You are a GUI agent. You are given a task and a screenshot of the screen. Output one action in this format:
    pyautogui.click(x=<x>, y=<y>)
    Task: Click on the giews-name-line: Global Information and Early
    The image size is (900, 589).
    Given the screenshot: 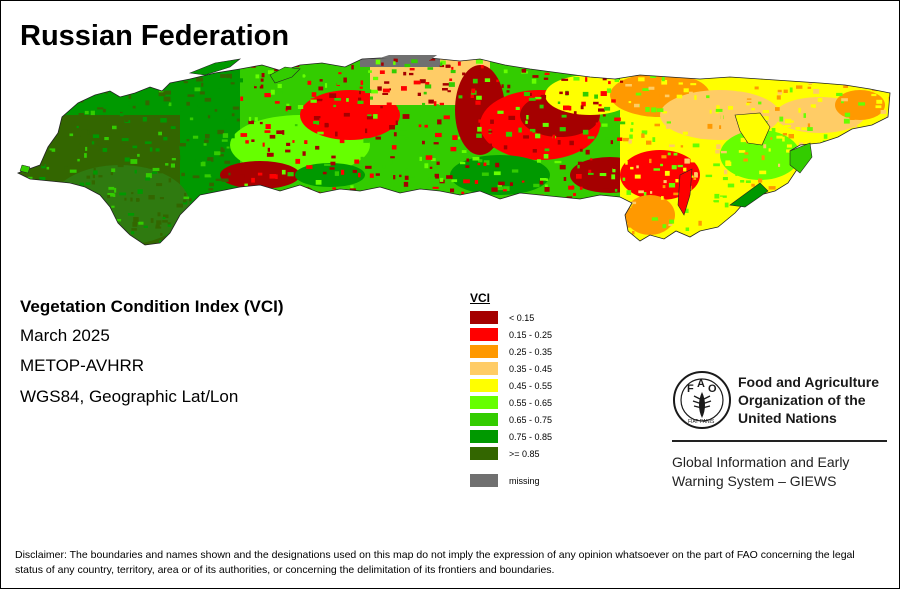 What is the action you would take?
    pyautogui.click(x=761, y=462)
    